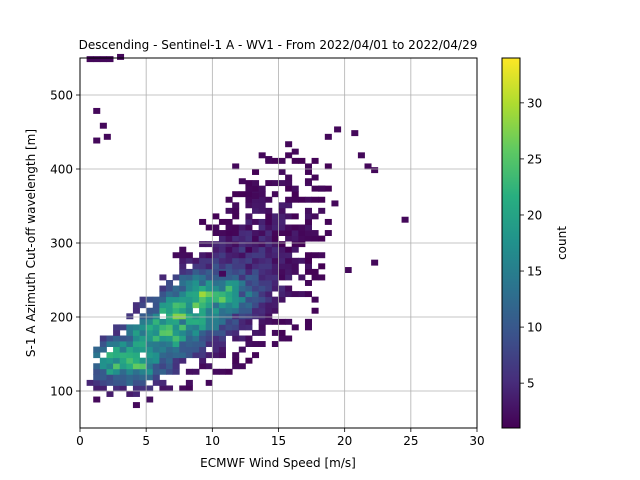 The width and height of the screenshot is (640, 480). Describe the element at coordinates (61, 244) in the screenshot. I see `y-tick-label: 300` at that location.